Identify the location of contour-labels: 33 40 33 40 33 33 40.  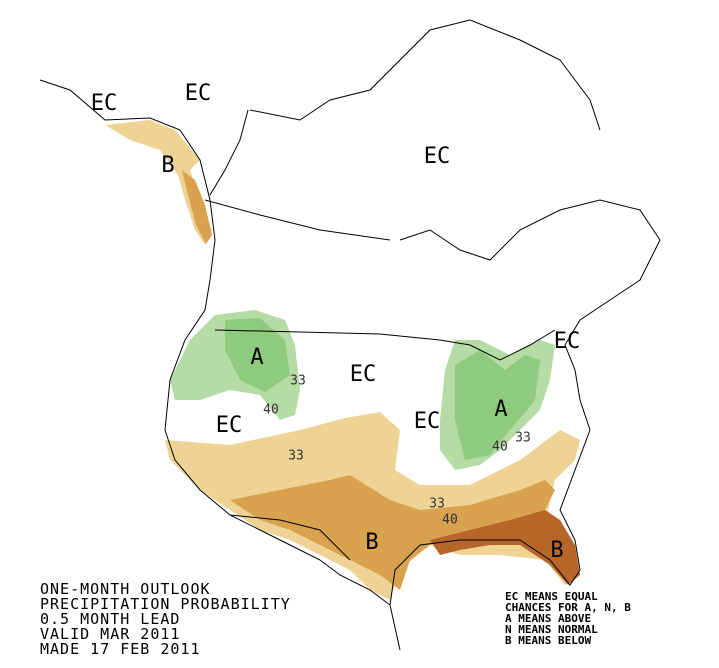
(397, 451).